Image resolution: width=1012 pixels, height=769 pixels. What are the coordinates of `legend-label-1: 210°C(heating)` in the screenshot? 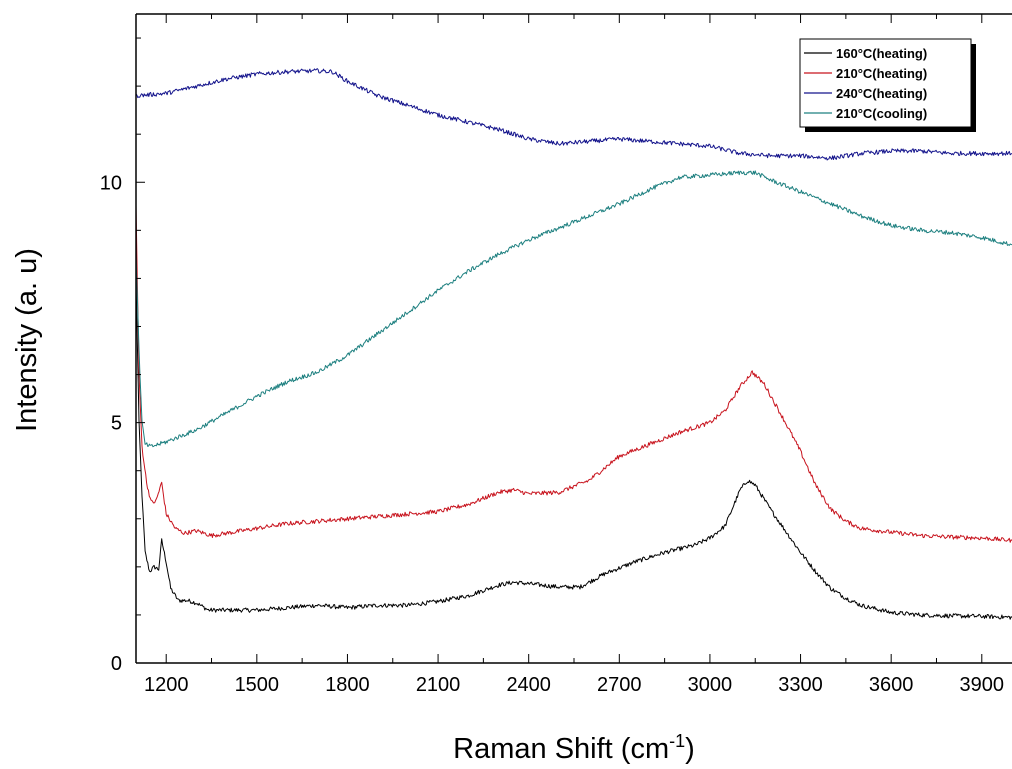 It's located at (881, 73).